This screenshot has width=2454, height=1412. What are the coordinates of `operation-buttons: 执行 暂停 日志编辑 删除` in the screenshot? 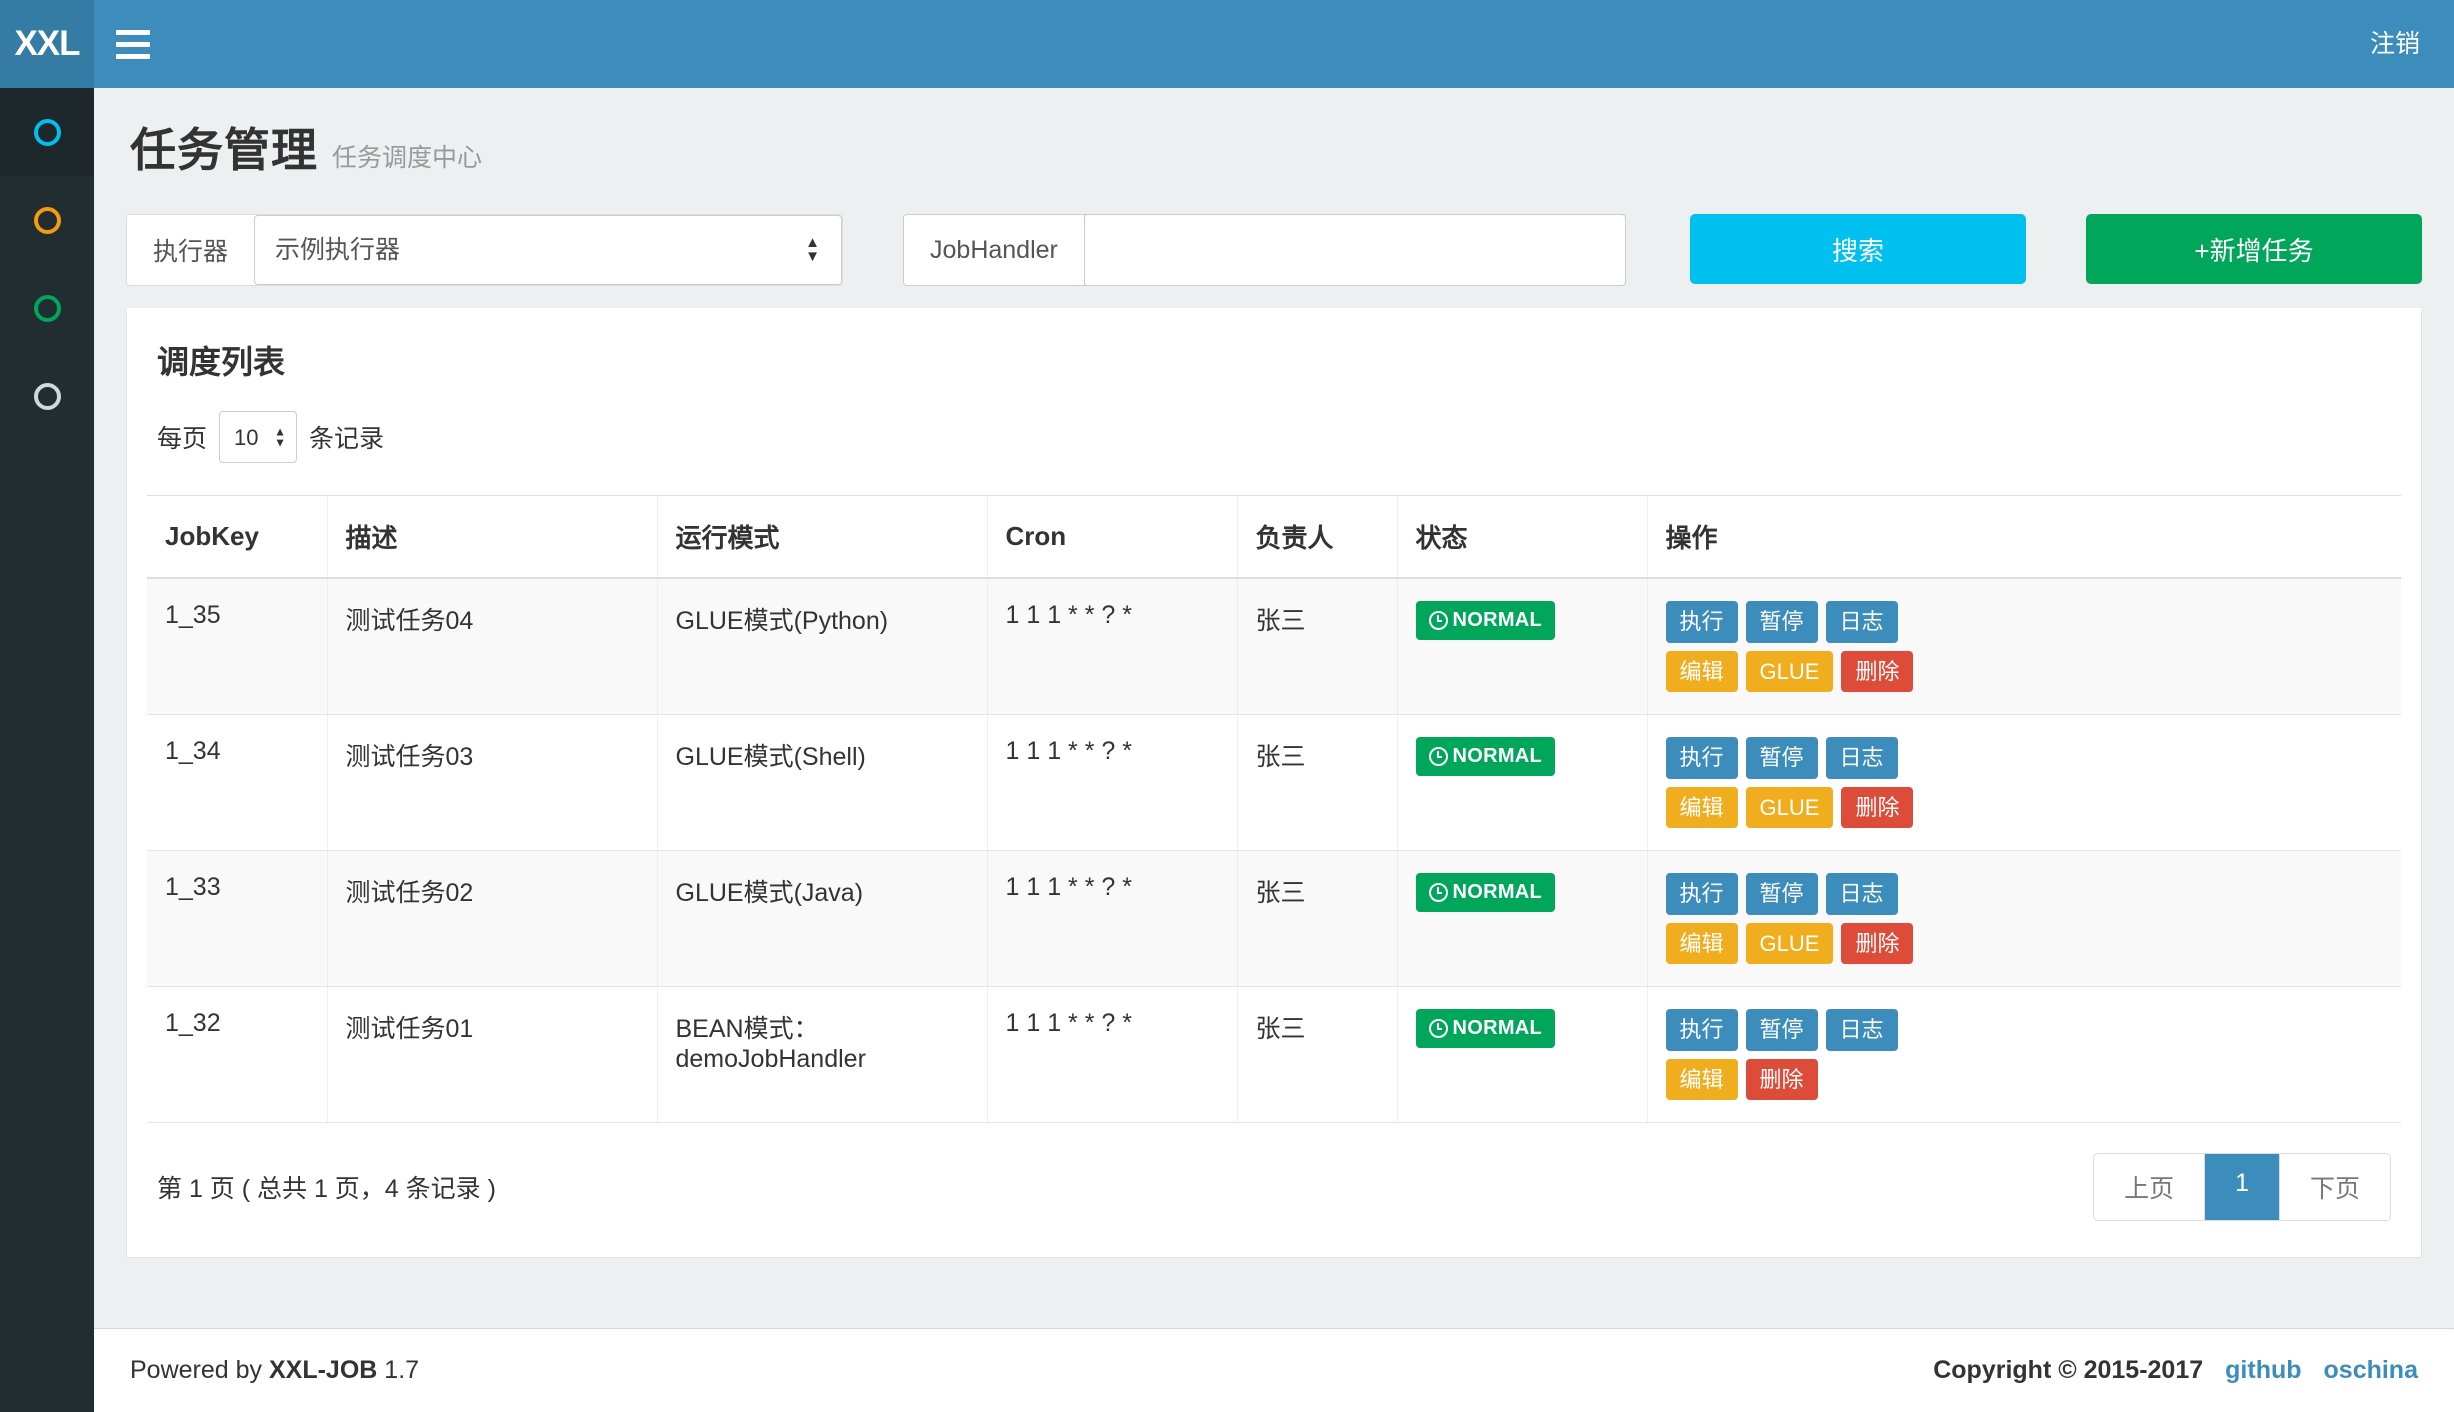 It's located at (1790, 1054).